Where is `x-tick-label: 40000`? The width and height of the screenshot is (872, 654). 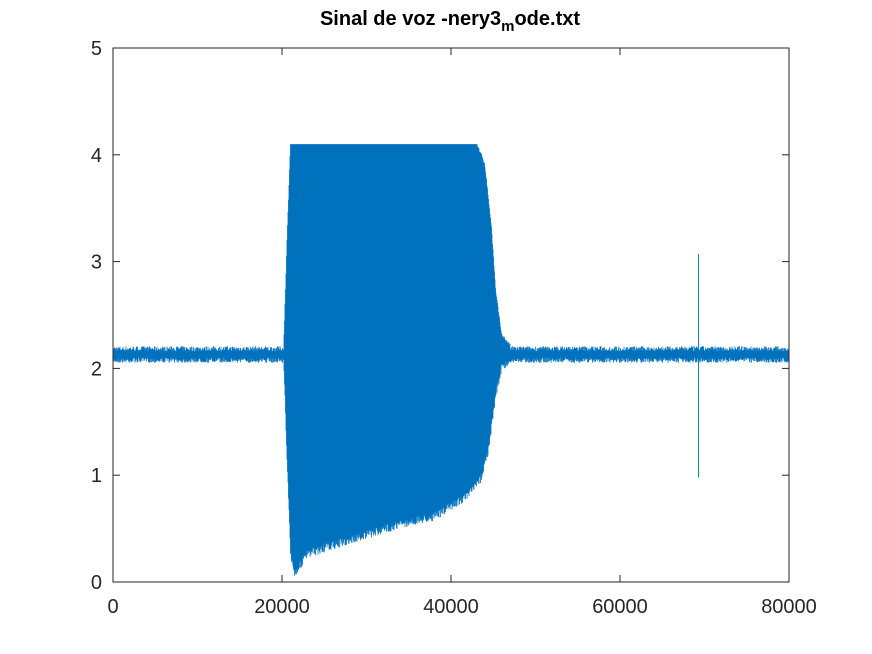
x-tick-label: 40000 is located at coordinates (451, 607).